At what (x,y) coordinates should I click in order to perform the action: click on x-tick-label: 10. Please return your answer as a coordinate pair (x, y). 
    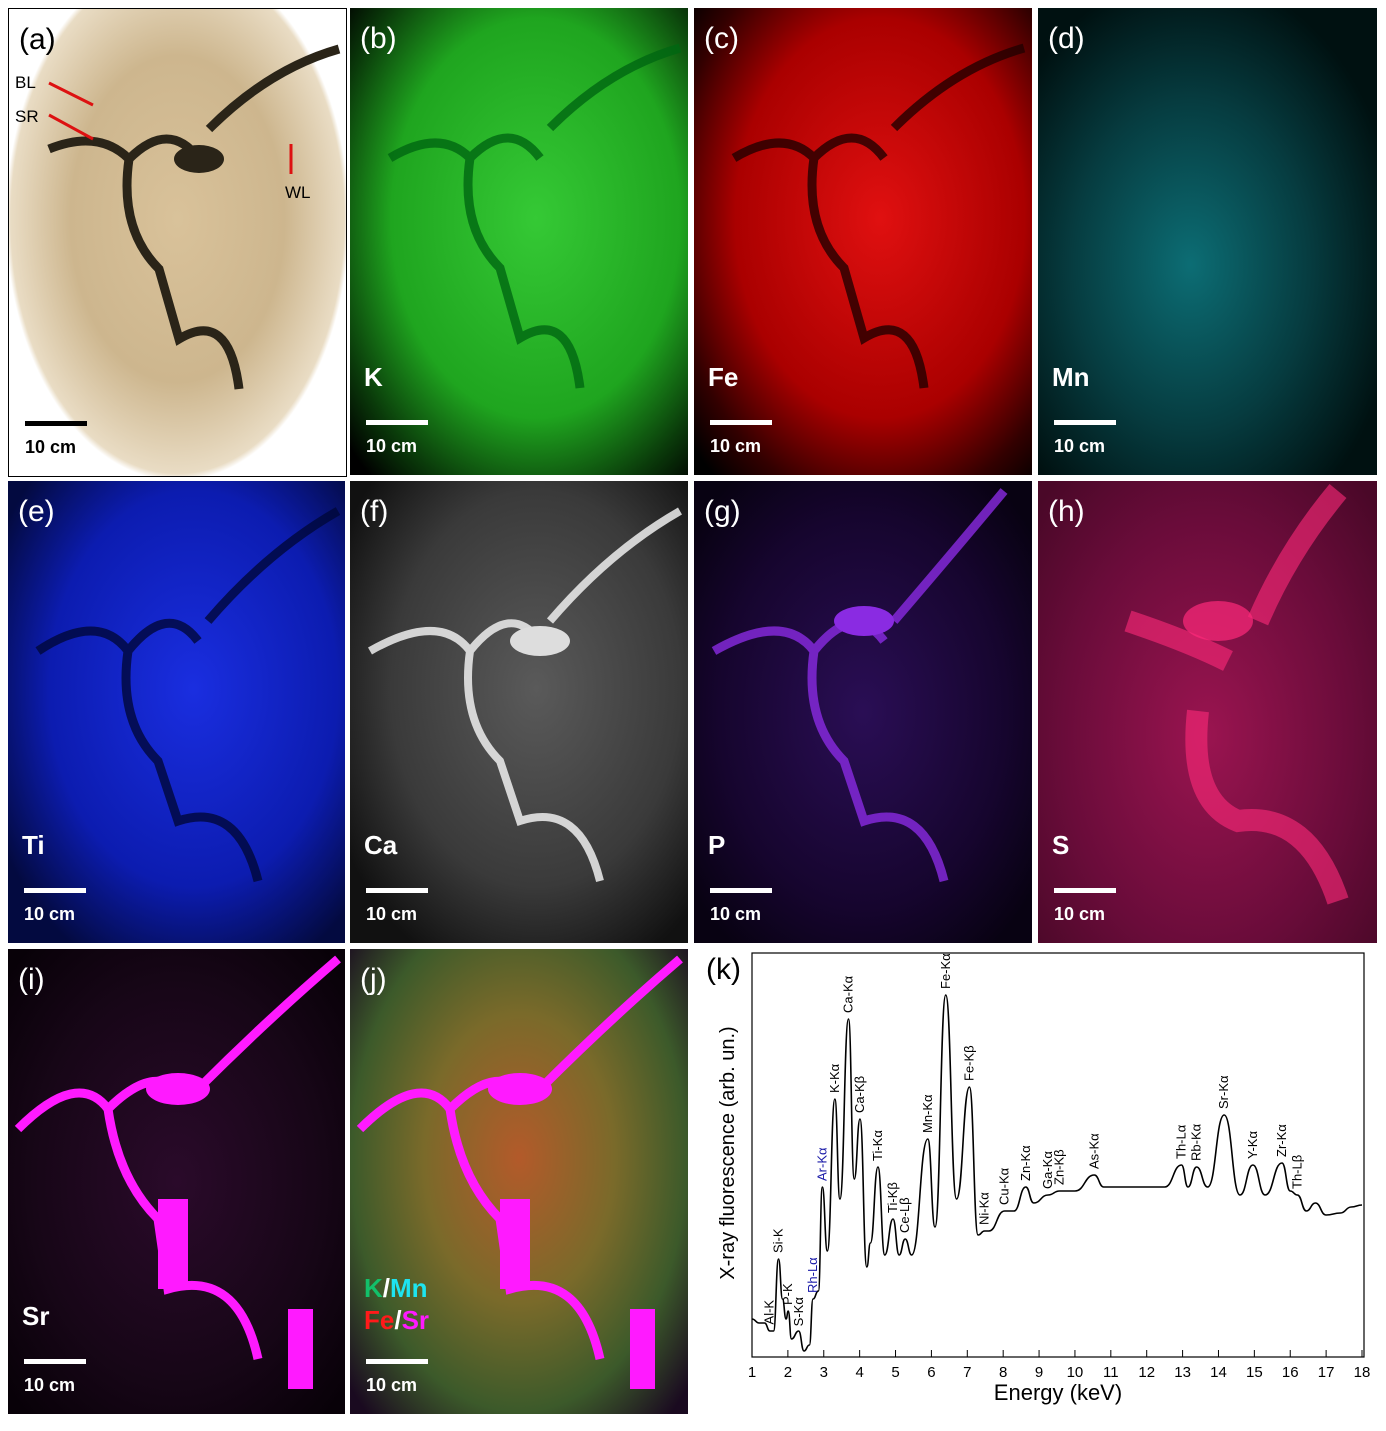
    Looking at the image, I should click on (1075, 1372).